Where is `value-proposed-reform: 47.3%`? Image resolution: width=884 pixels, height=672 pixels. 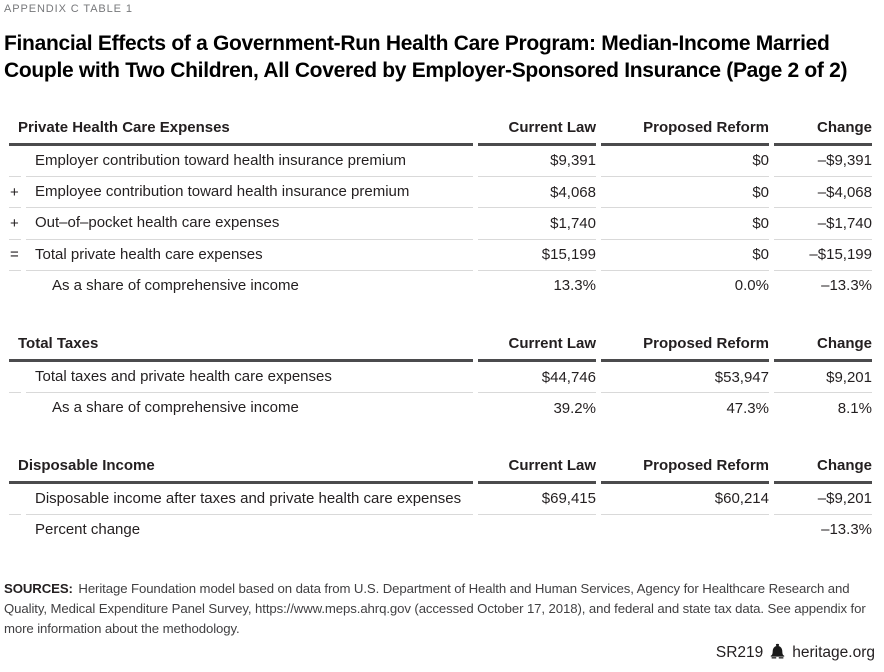 value-proposed-reform: 47.3% is located at coordinates (747, 408).